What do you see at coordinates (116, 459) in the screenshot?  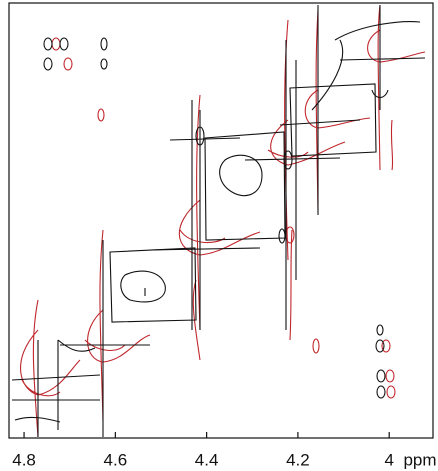 I see `x-tick-label: 4.6` at bounding box center [116, 459].